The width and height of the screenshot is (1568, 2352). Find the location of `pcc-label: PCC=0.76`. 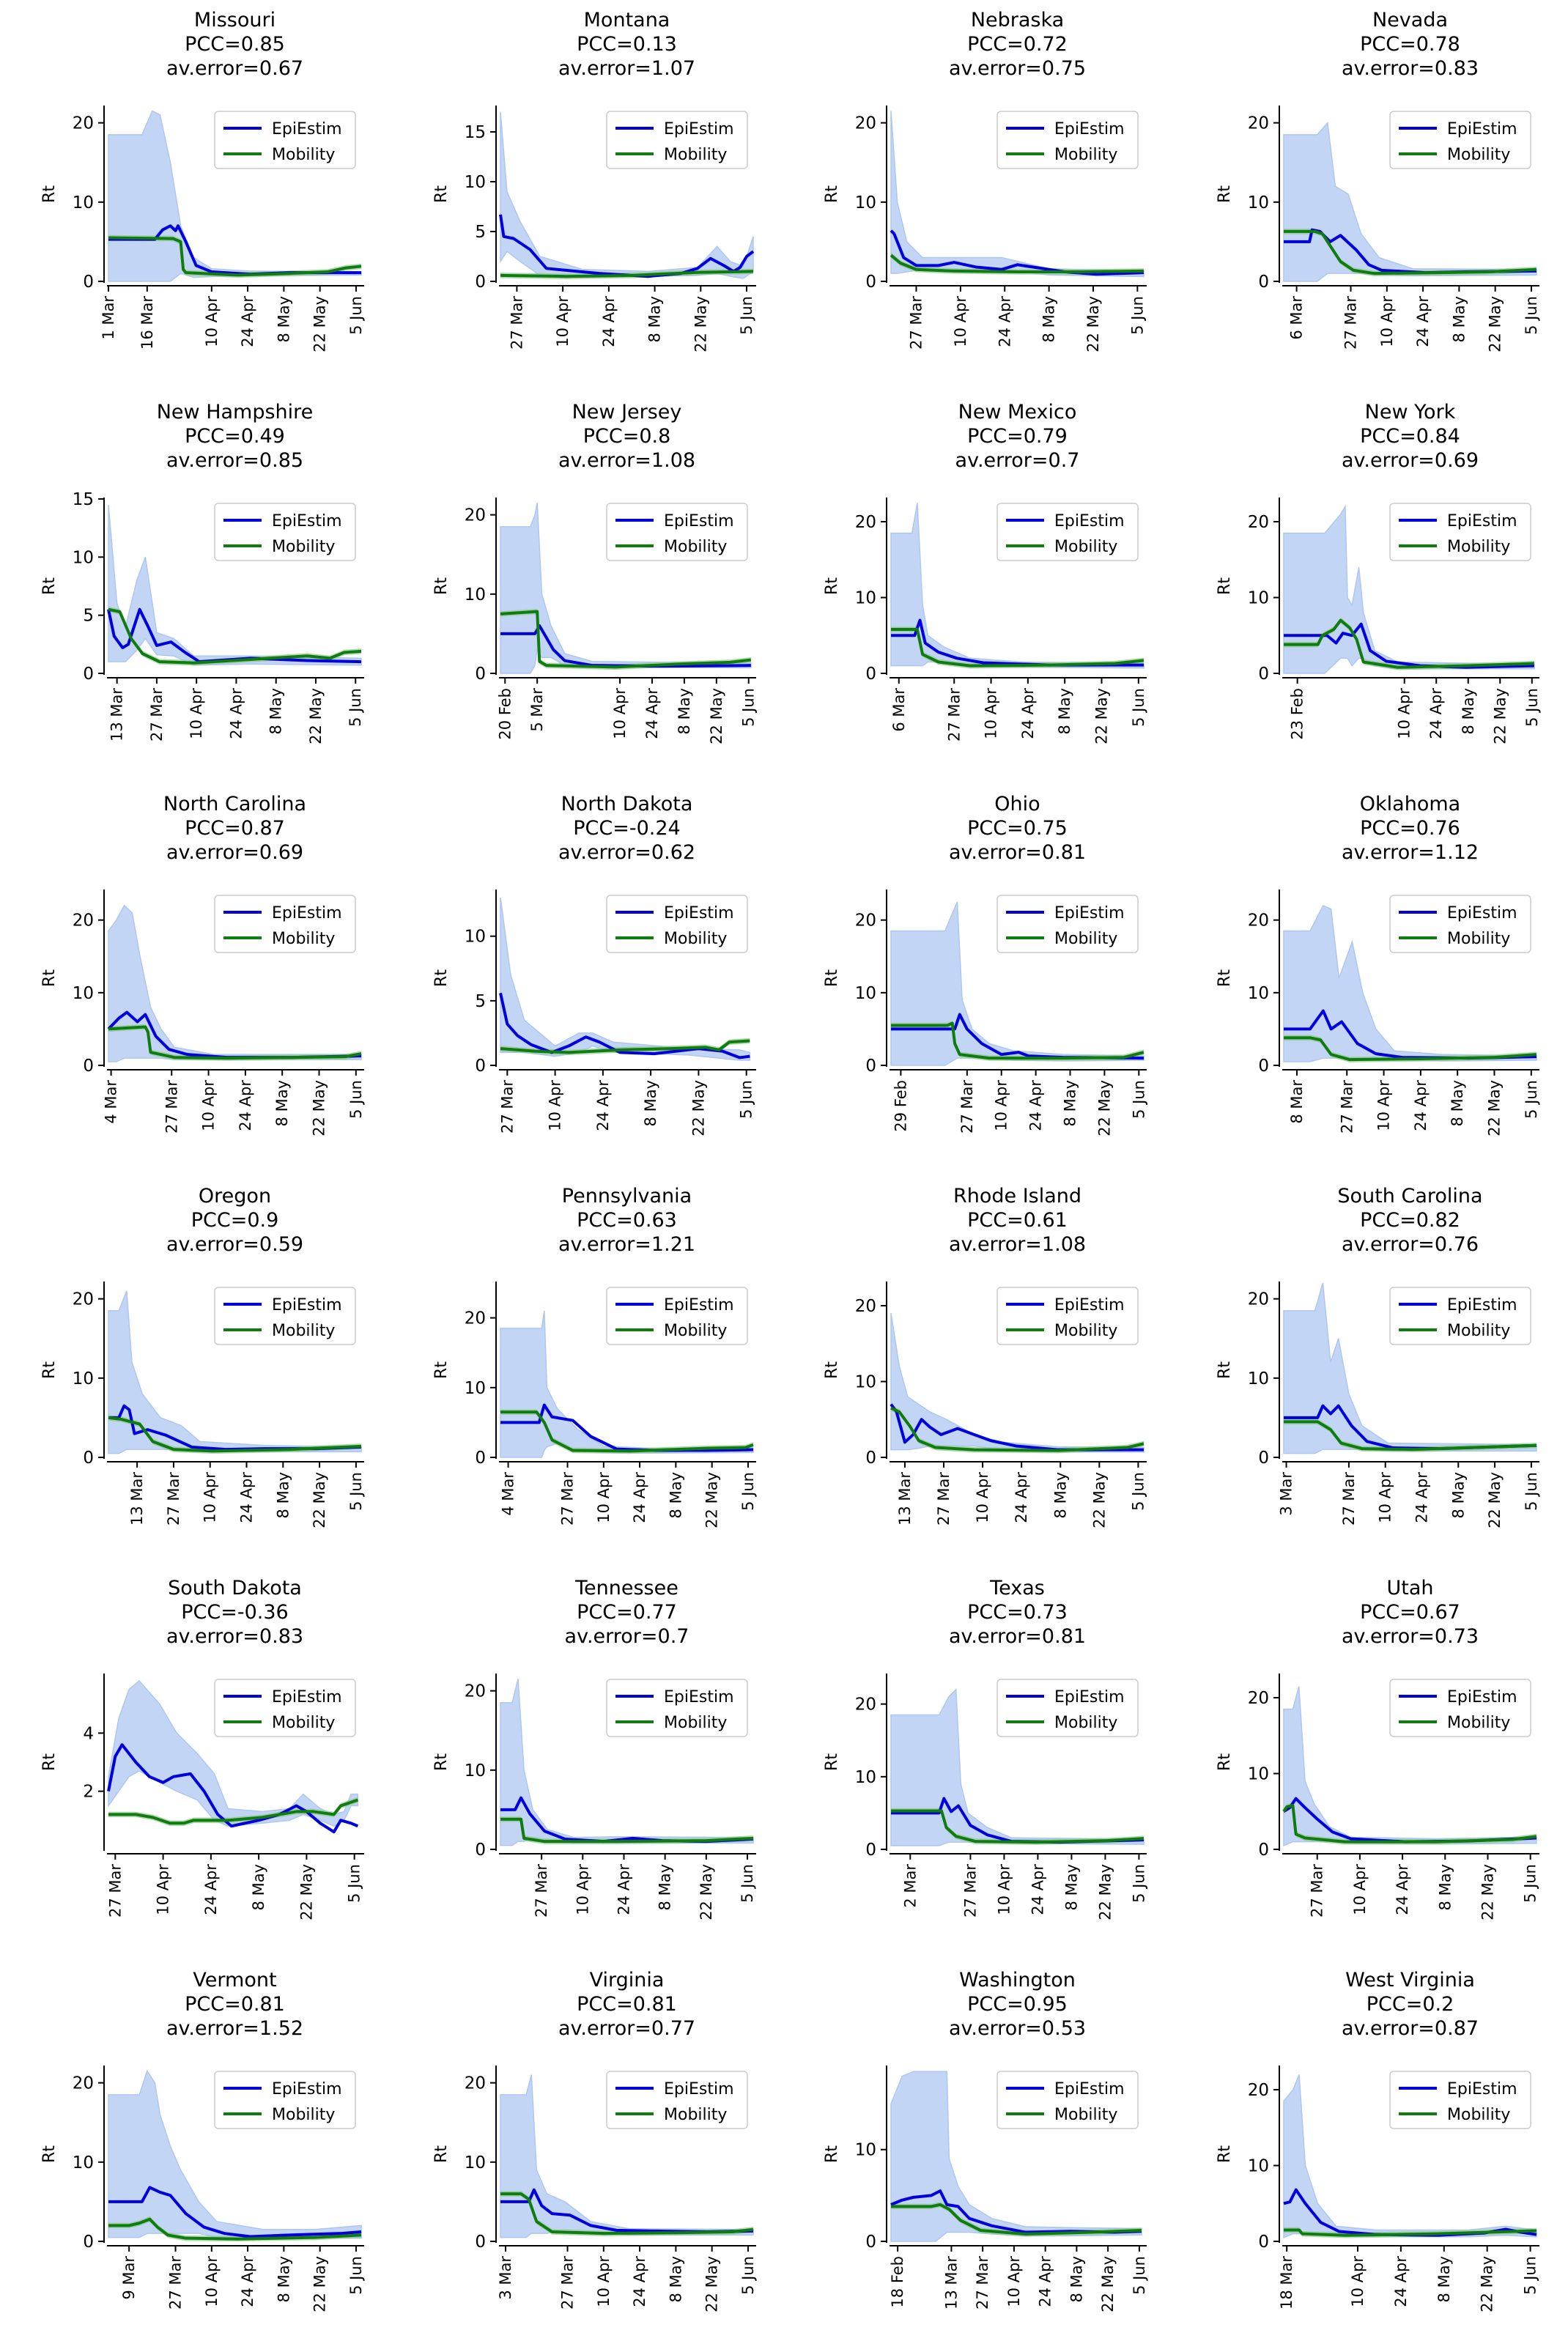

pcc-label: PCC=0.76 is located at coordinates (1410, 828).